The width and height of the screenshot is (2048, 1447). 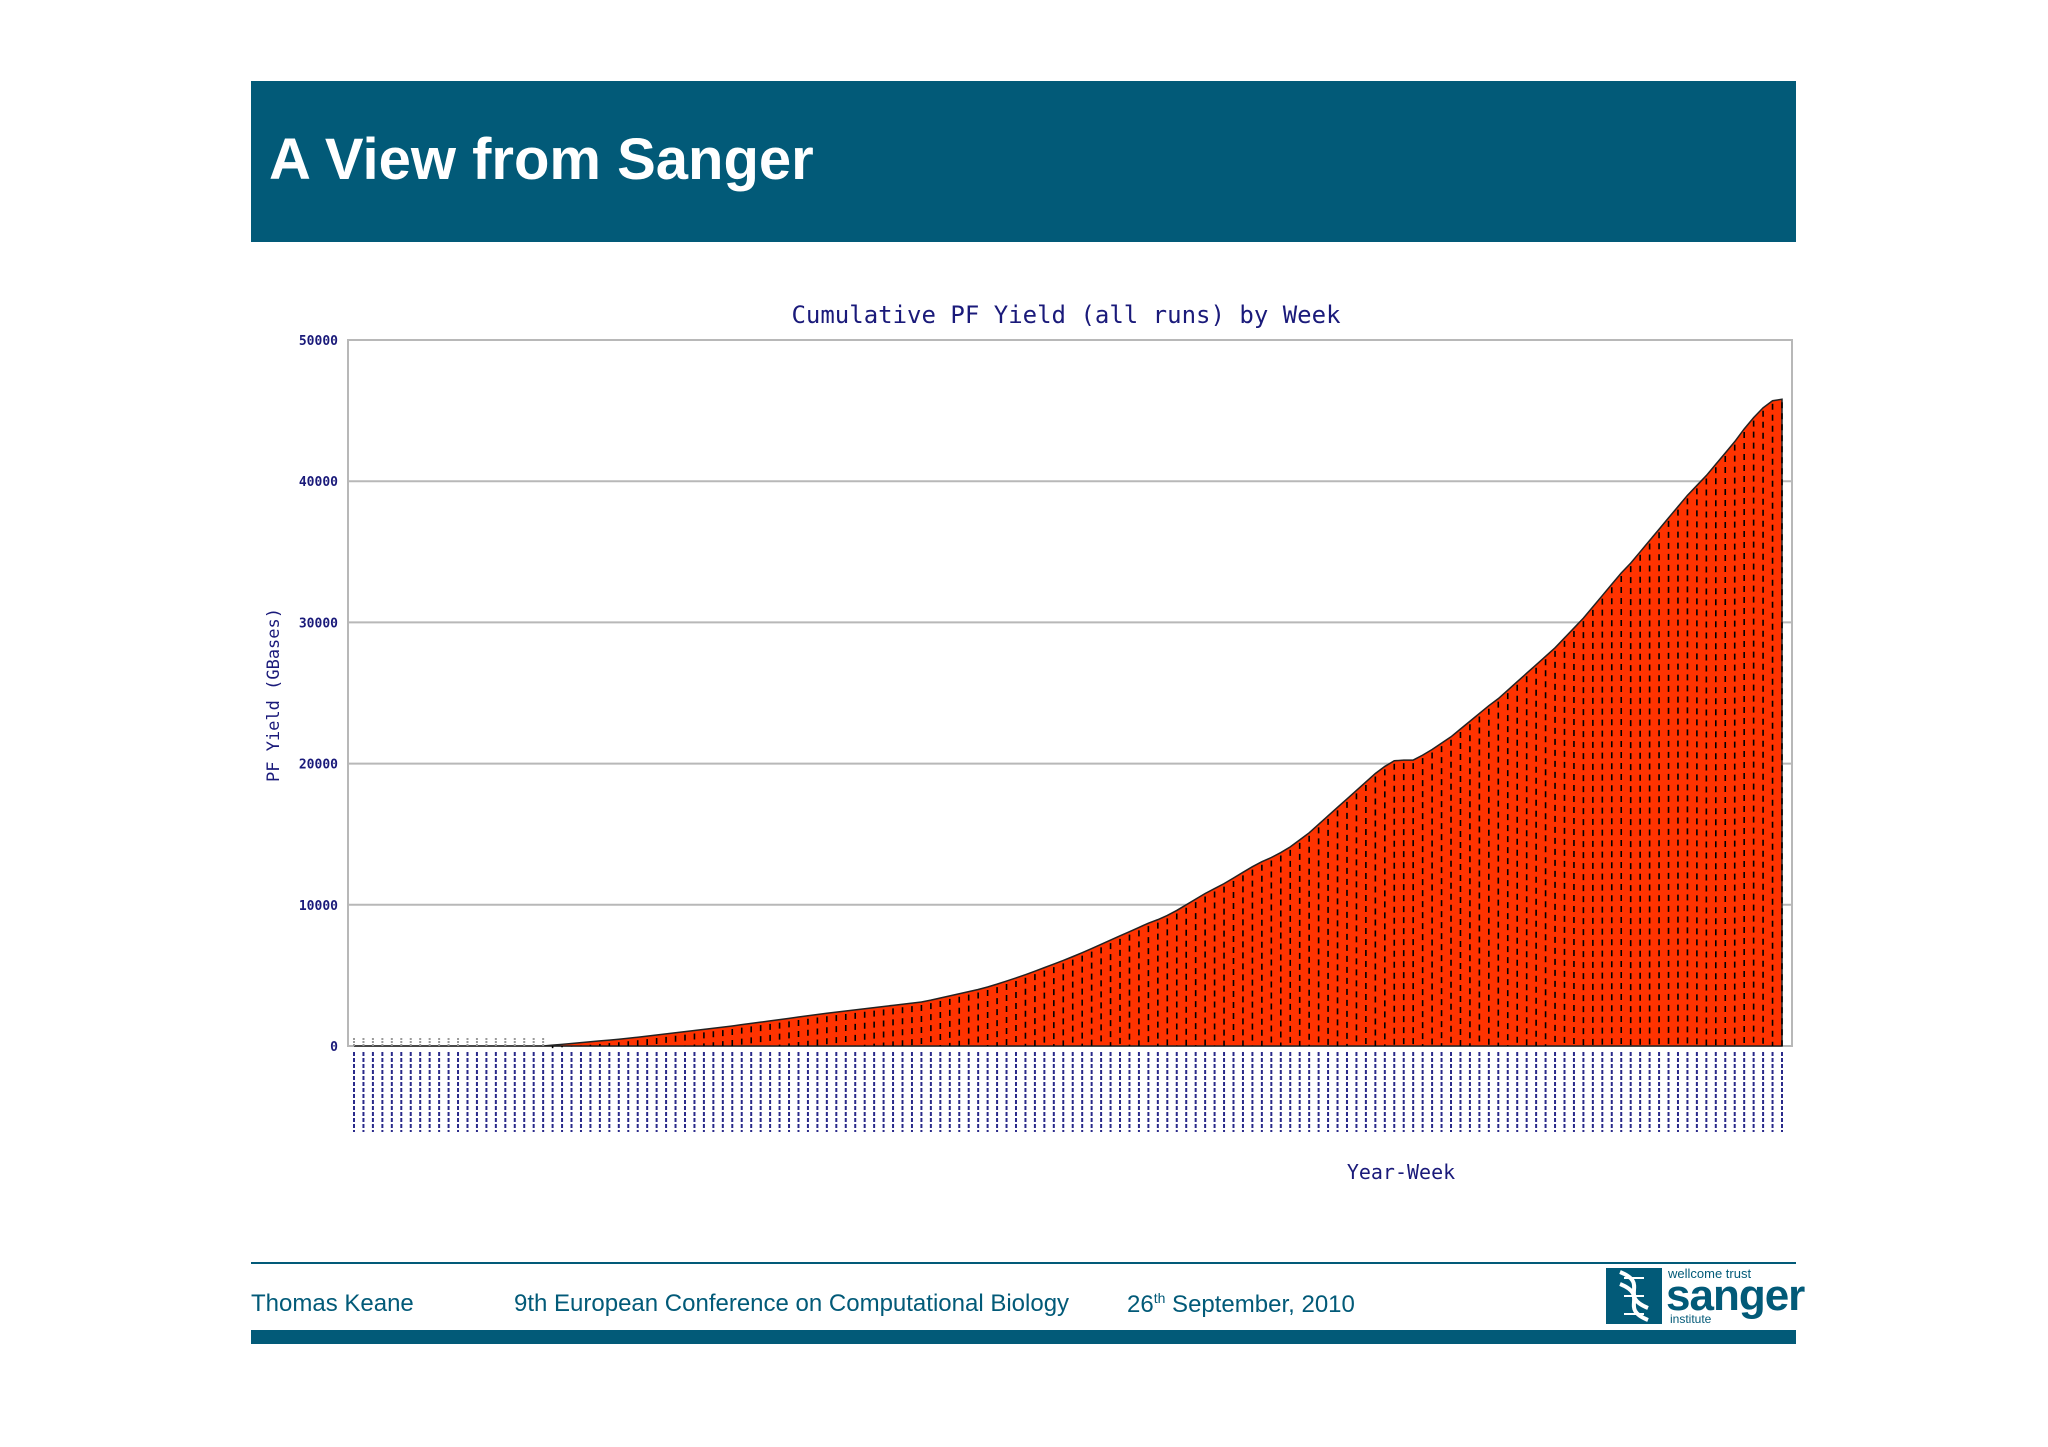 What do you see at coordinates (1260, 1304) in the screenshot?
I see `footer-date-rest: September, 2010` at bounding box center [1260, 1304].